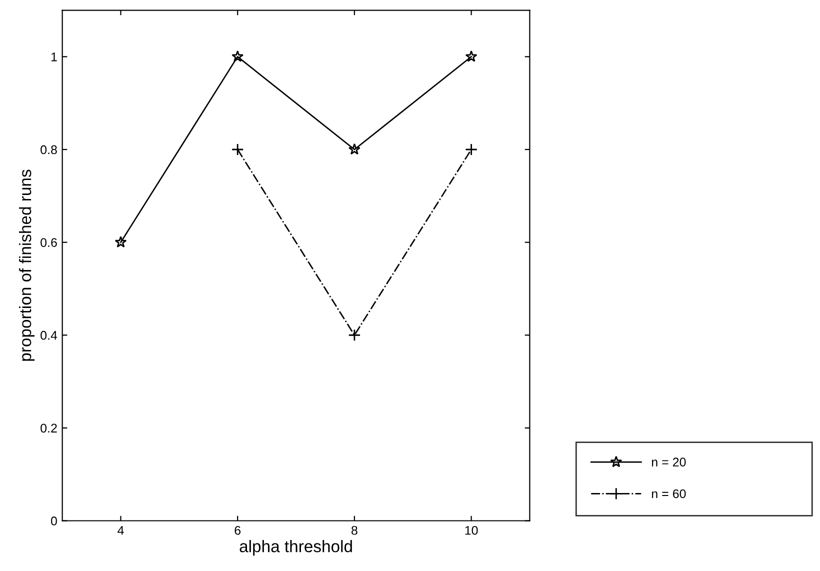 The image size is (820, 571). Describe the element at coordinates (53, 521) in the screenshot. I see `y-tick-label: 0` at that location.